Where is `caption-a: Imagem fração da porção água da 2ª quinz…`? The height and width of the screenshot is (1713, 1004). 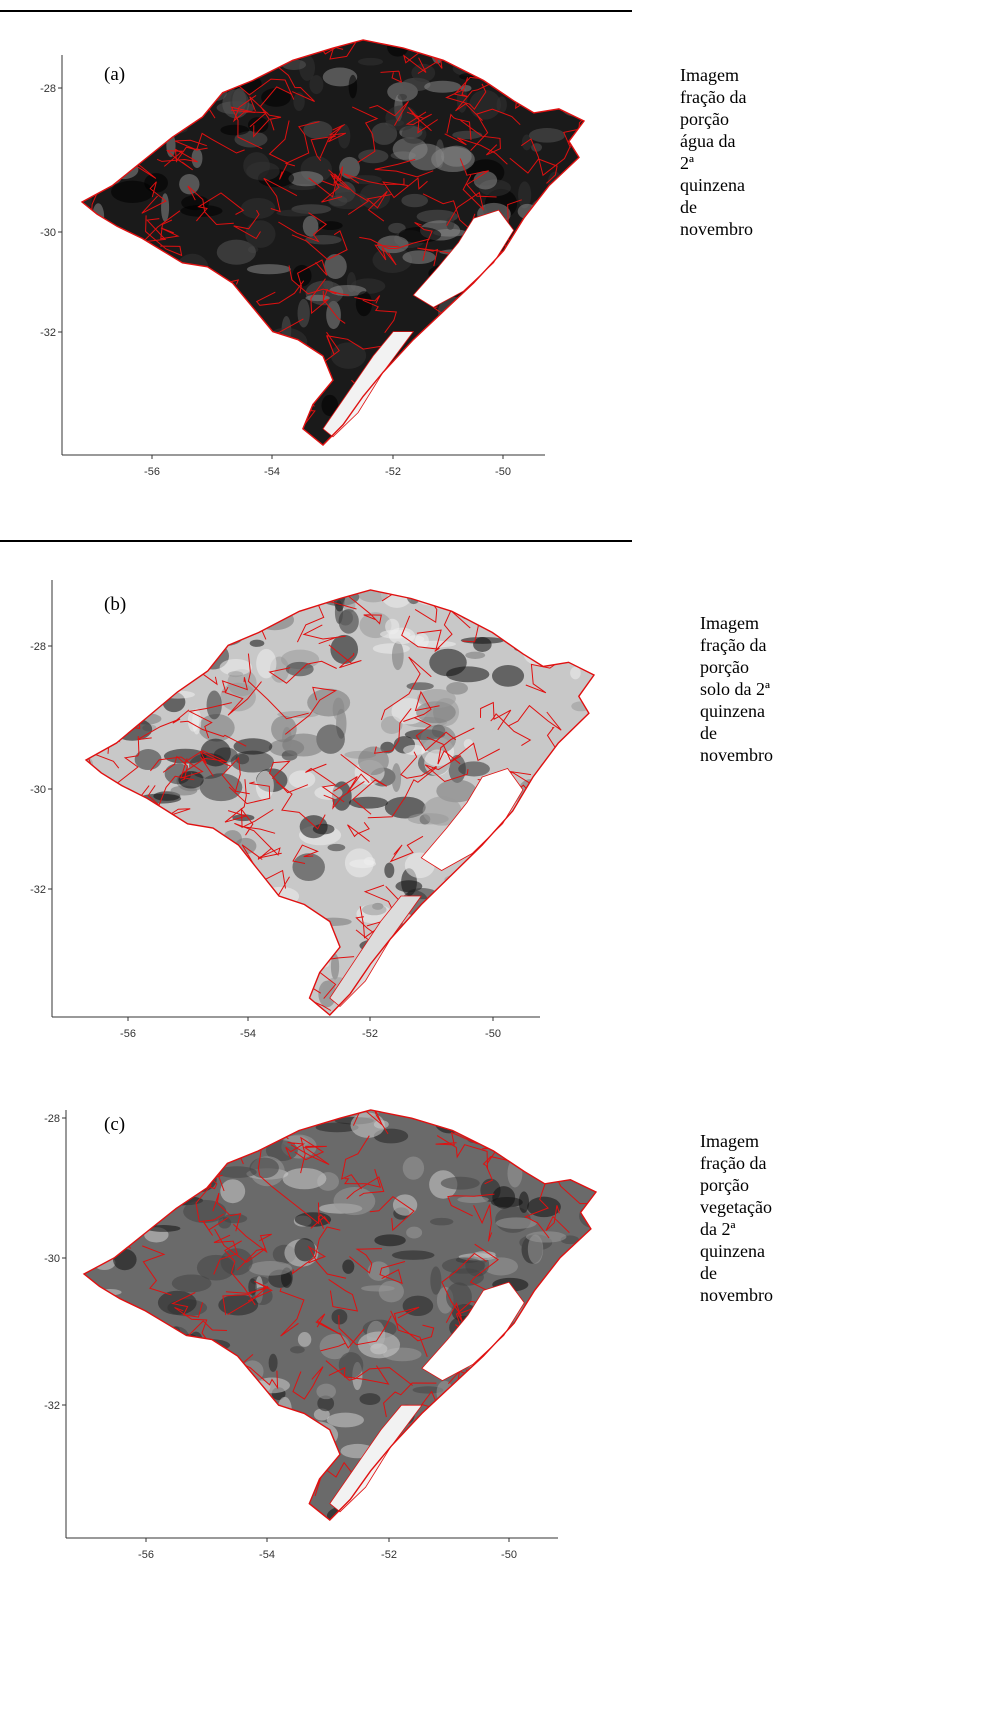 caption-a: Imagem fração da porção água da 2ª quinz… is located at coordinates (716, 152).